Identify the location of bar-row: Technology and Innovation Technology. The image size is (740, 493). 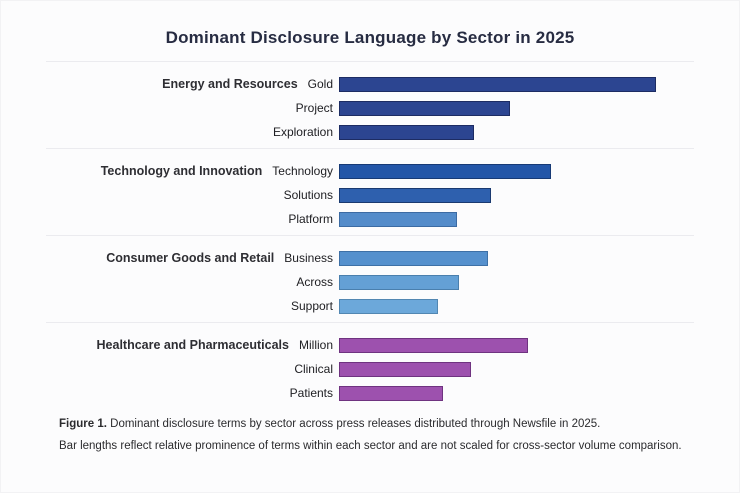
(370, 171).